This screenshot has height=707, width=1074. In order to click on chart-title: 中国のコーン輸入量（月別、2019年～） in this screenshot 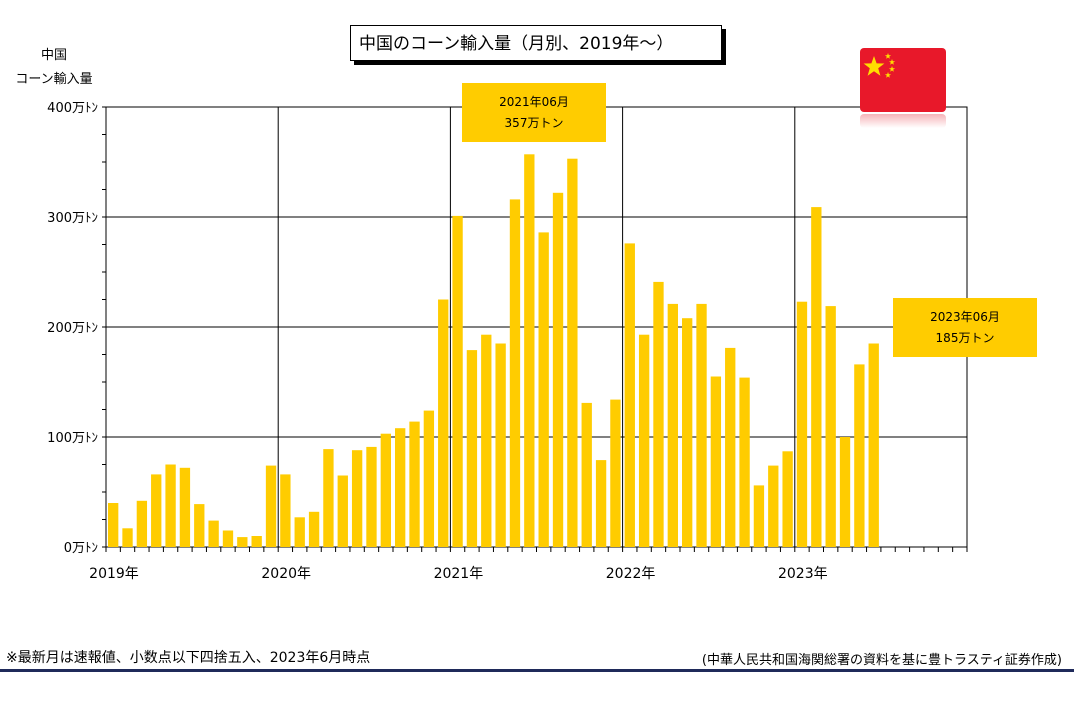, I will do `click(536, 43)`.